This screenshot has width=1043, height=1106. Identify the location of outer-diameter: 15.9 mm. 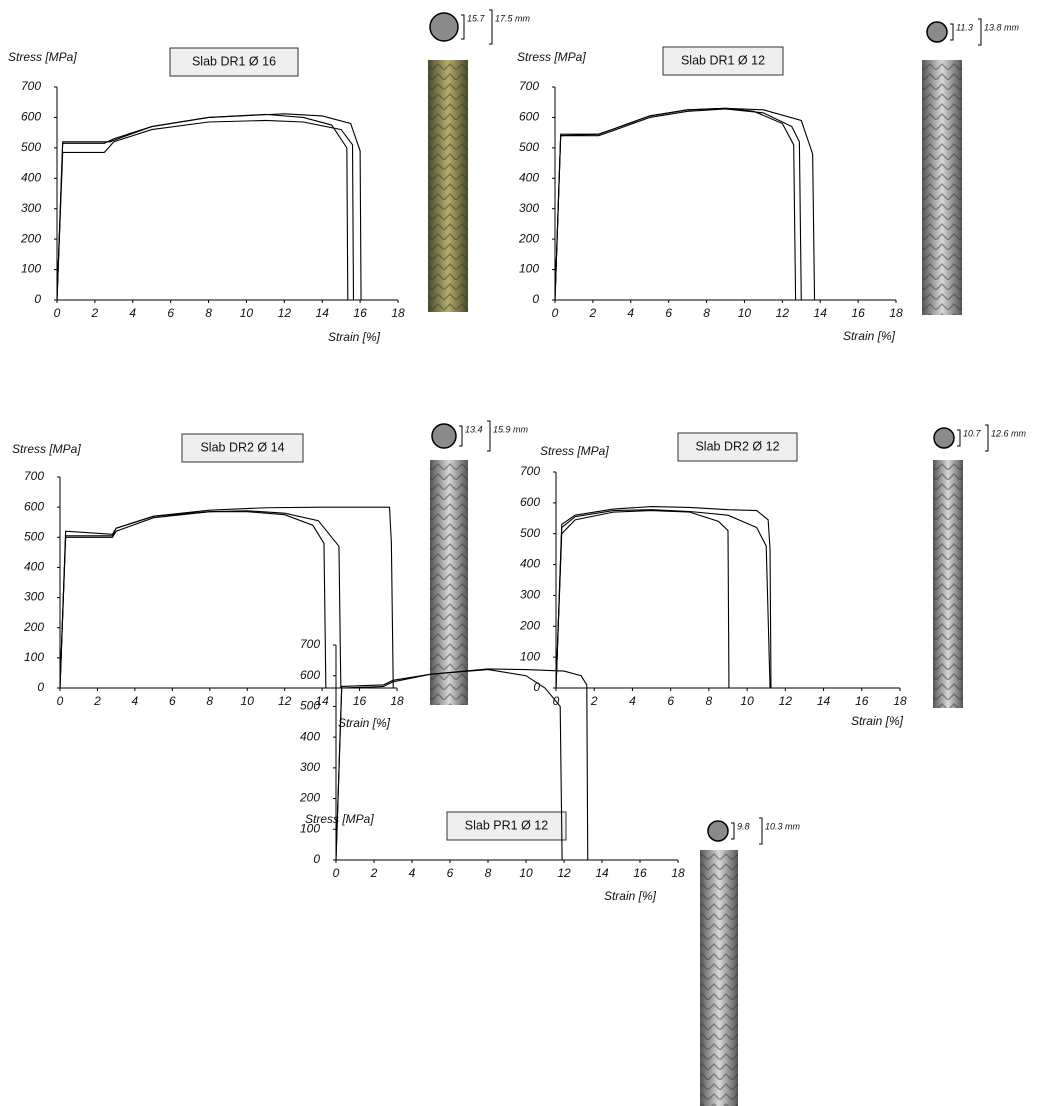
(511, 429).